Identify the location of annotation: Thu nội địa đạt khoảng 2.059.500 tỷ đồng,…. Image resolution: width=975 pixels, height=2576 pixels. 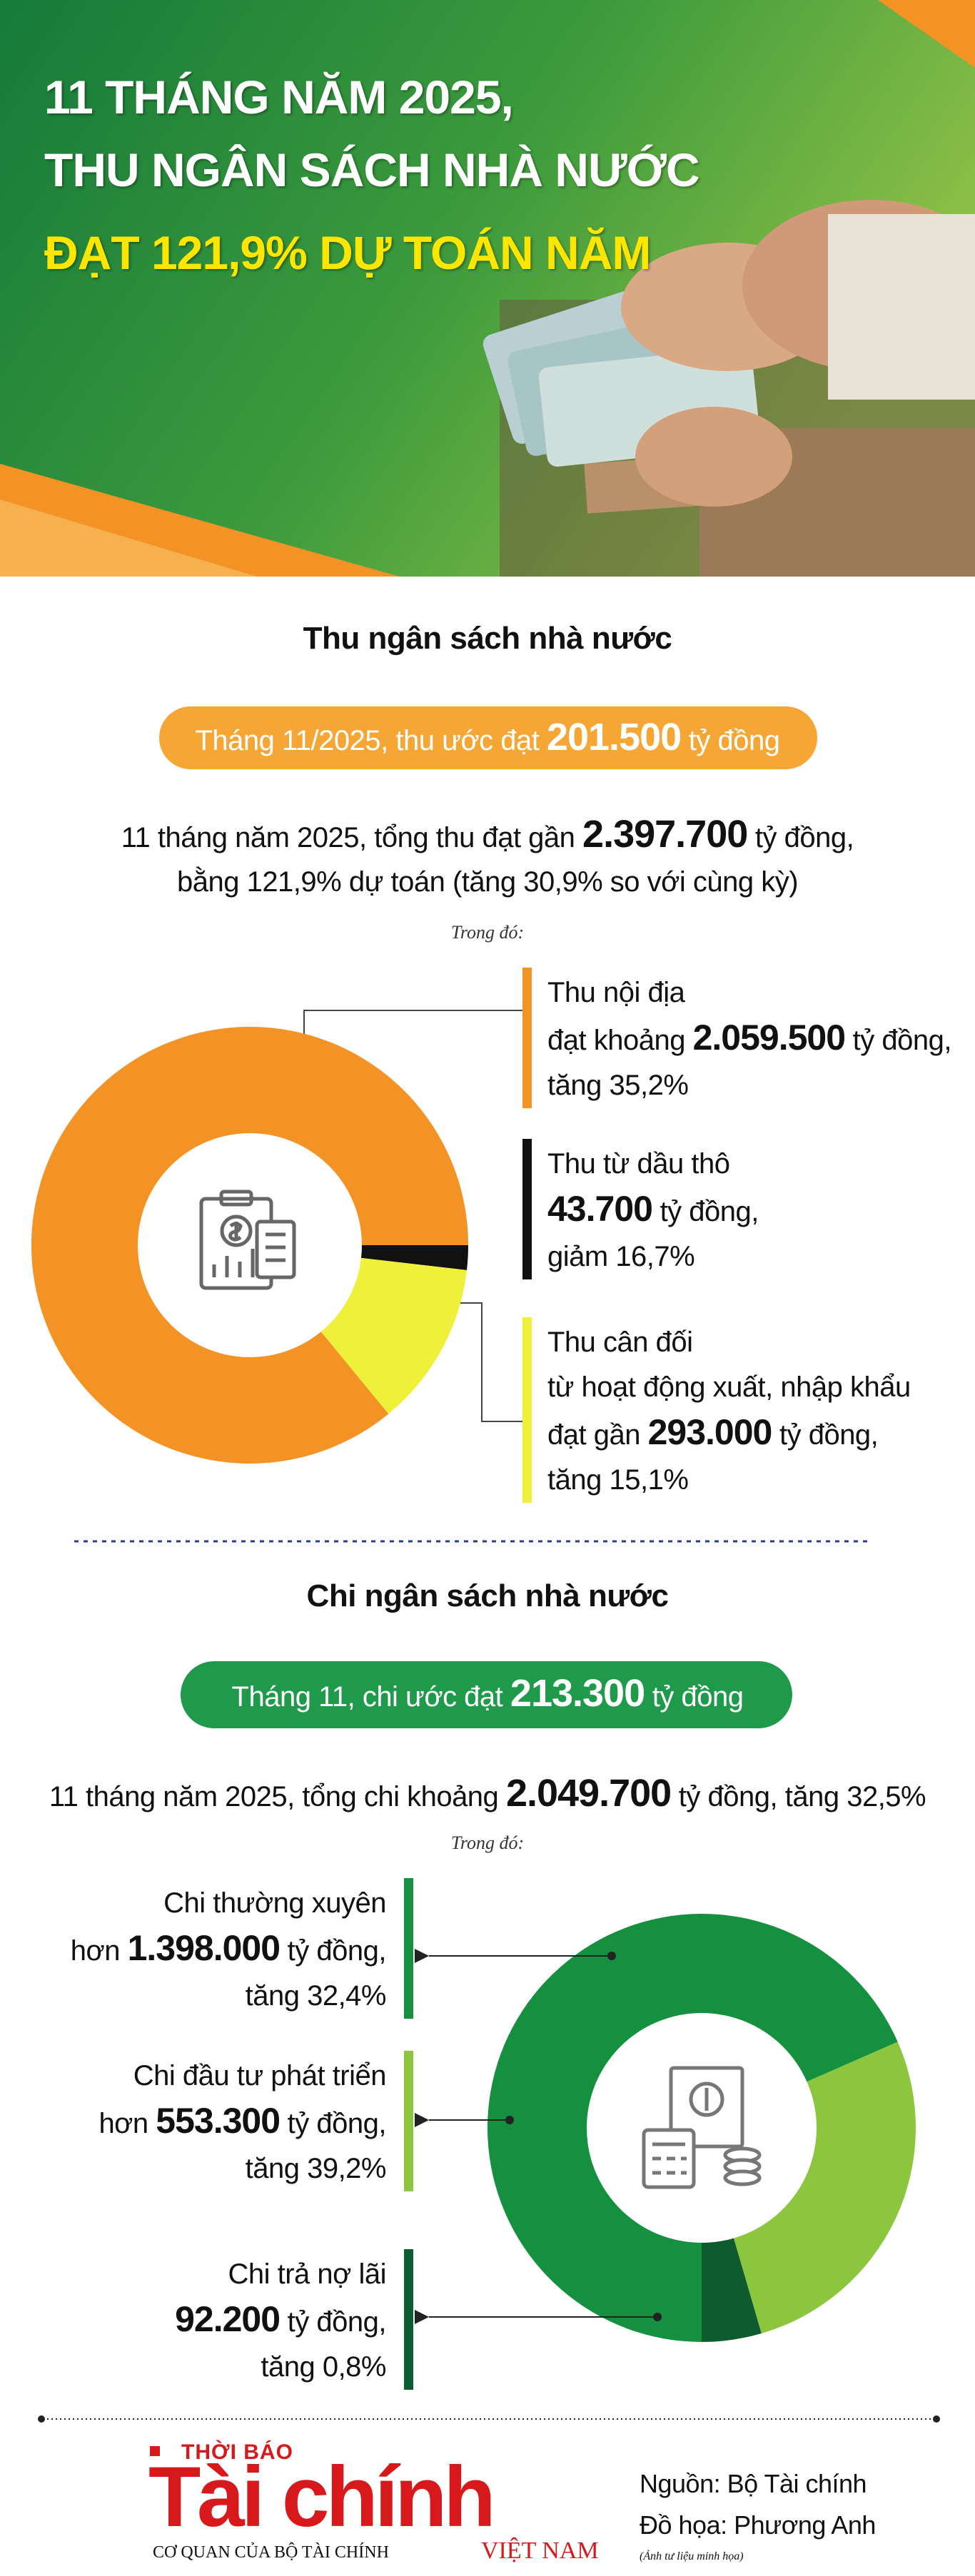
(749, 1039).